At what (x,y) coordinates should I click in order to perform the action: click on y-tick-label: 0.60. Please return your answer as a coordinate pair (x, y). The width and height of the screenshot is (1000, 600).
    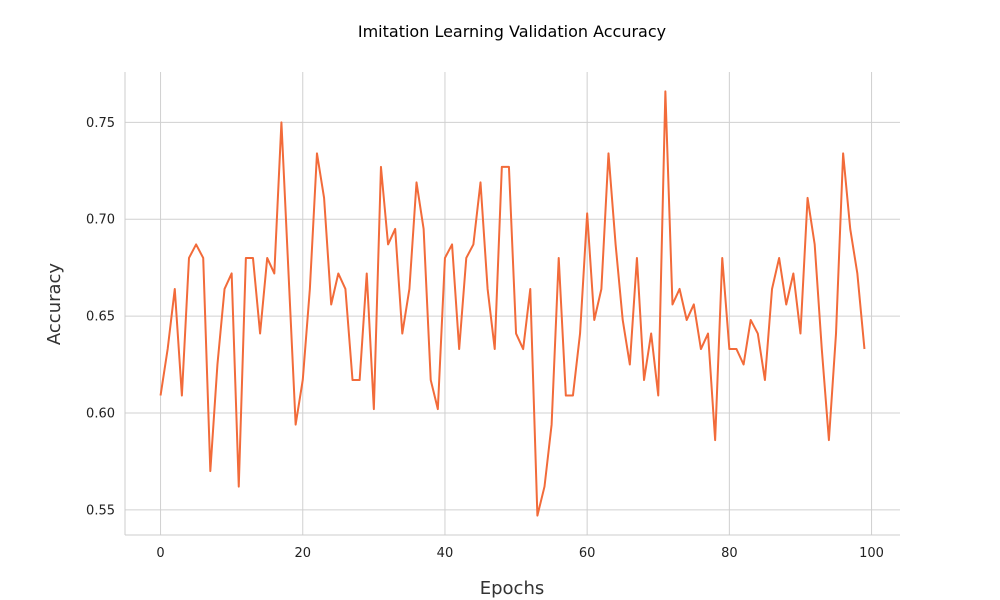
    Looking at the image, I should click on (100, 413).